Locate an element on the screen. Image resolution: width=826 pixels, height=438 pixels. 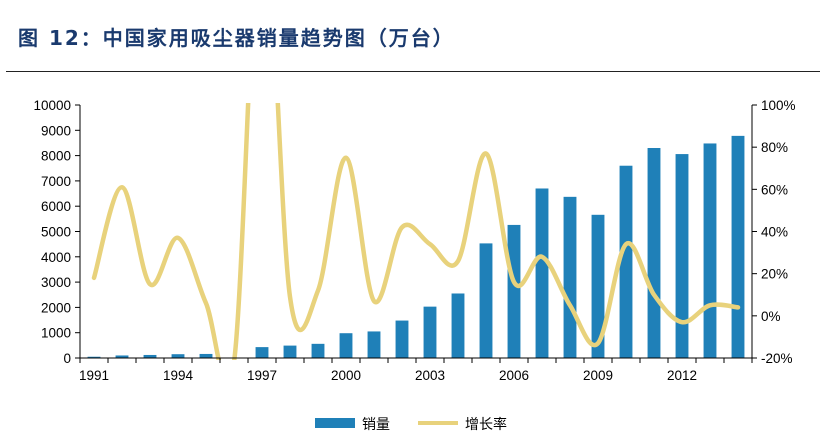
x-tick-label: 2000 is located at coordinates (346, 375).